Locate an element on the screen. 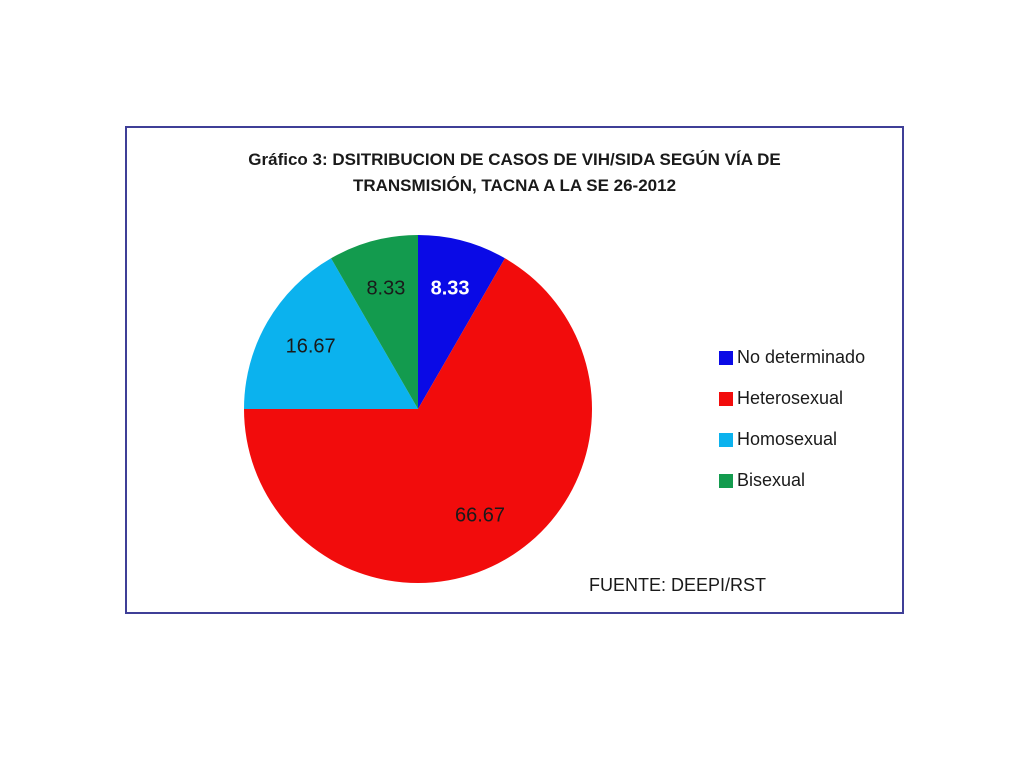 This screenshot has width=1024, height=768. legend-item-no-determinado: No determinado is located at coordinates (792, 357).